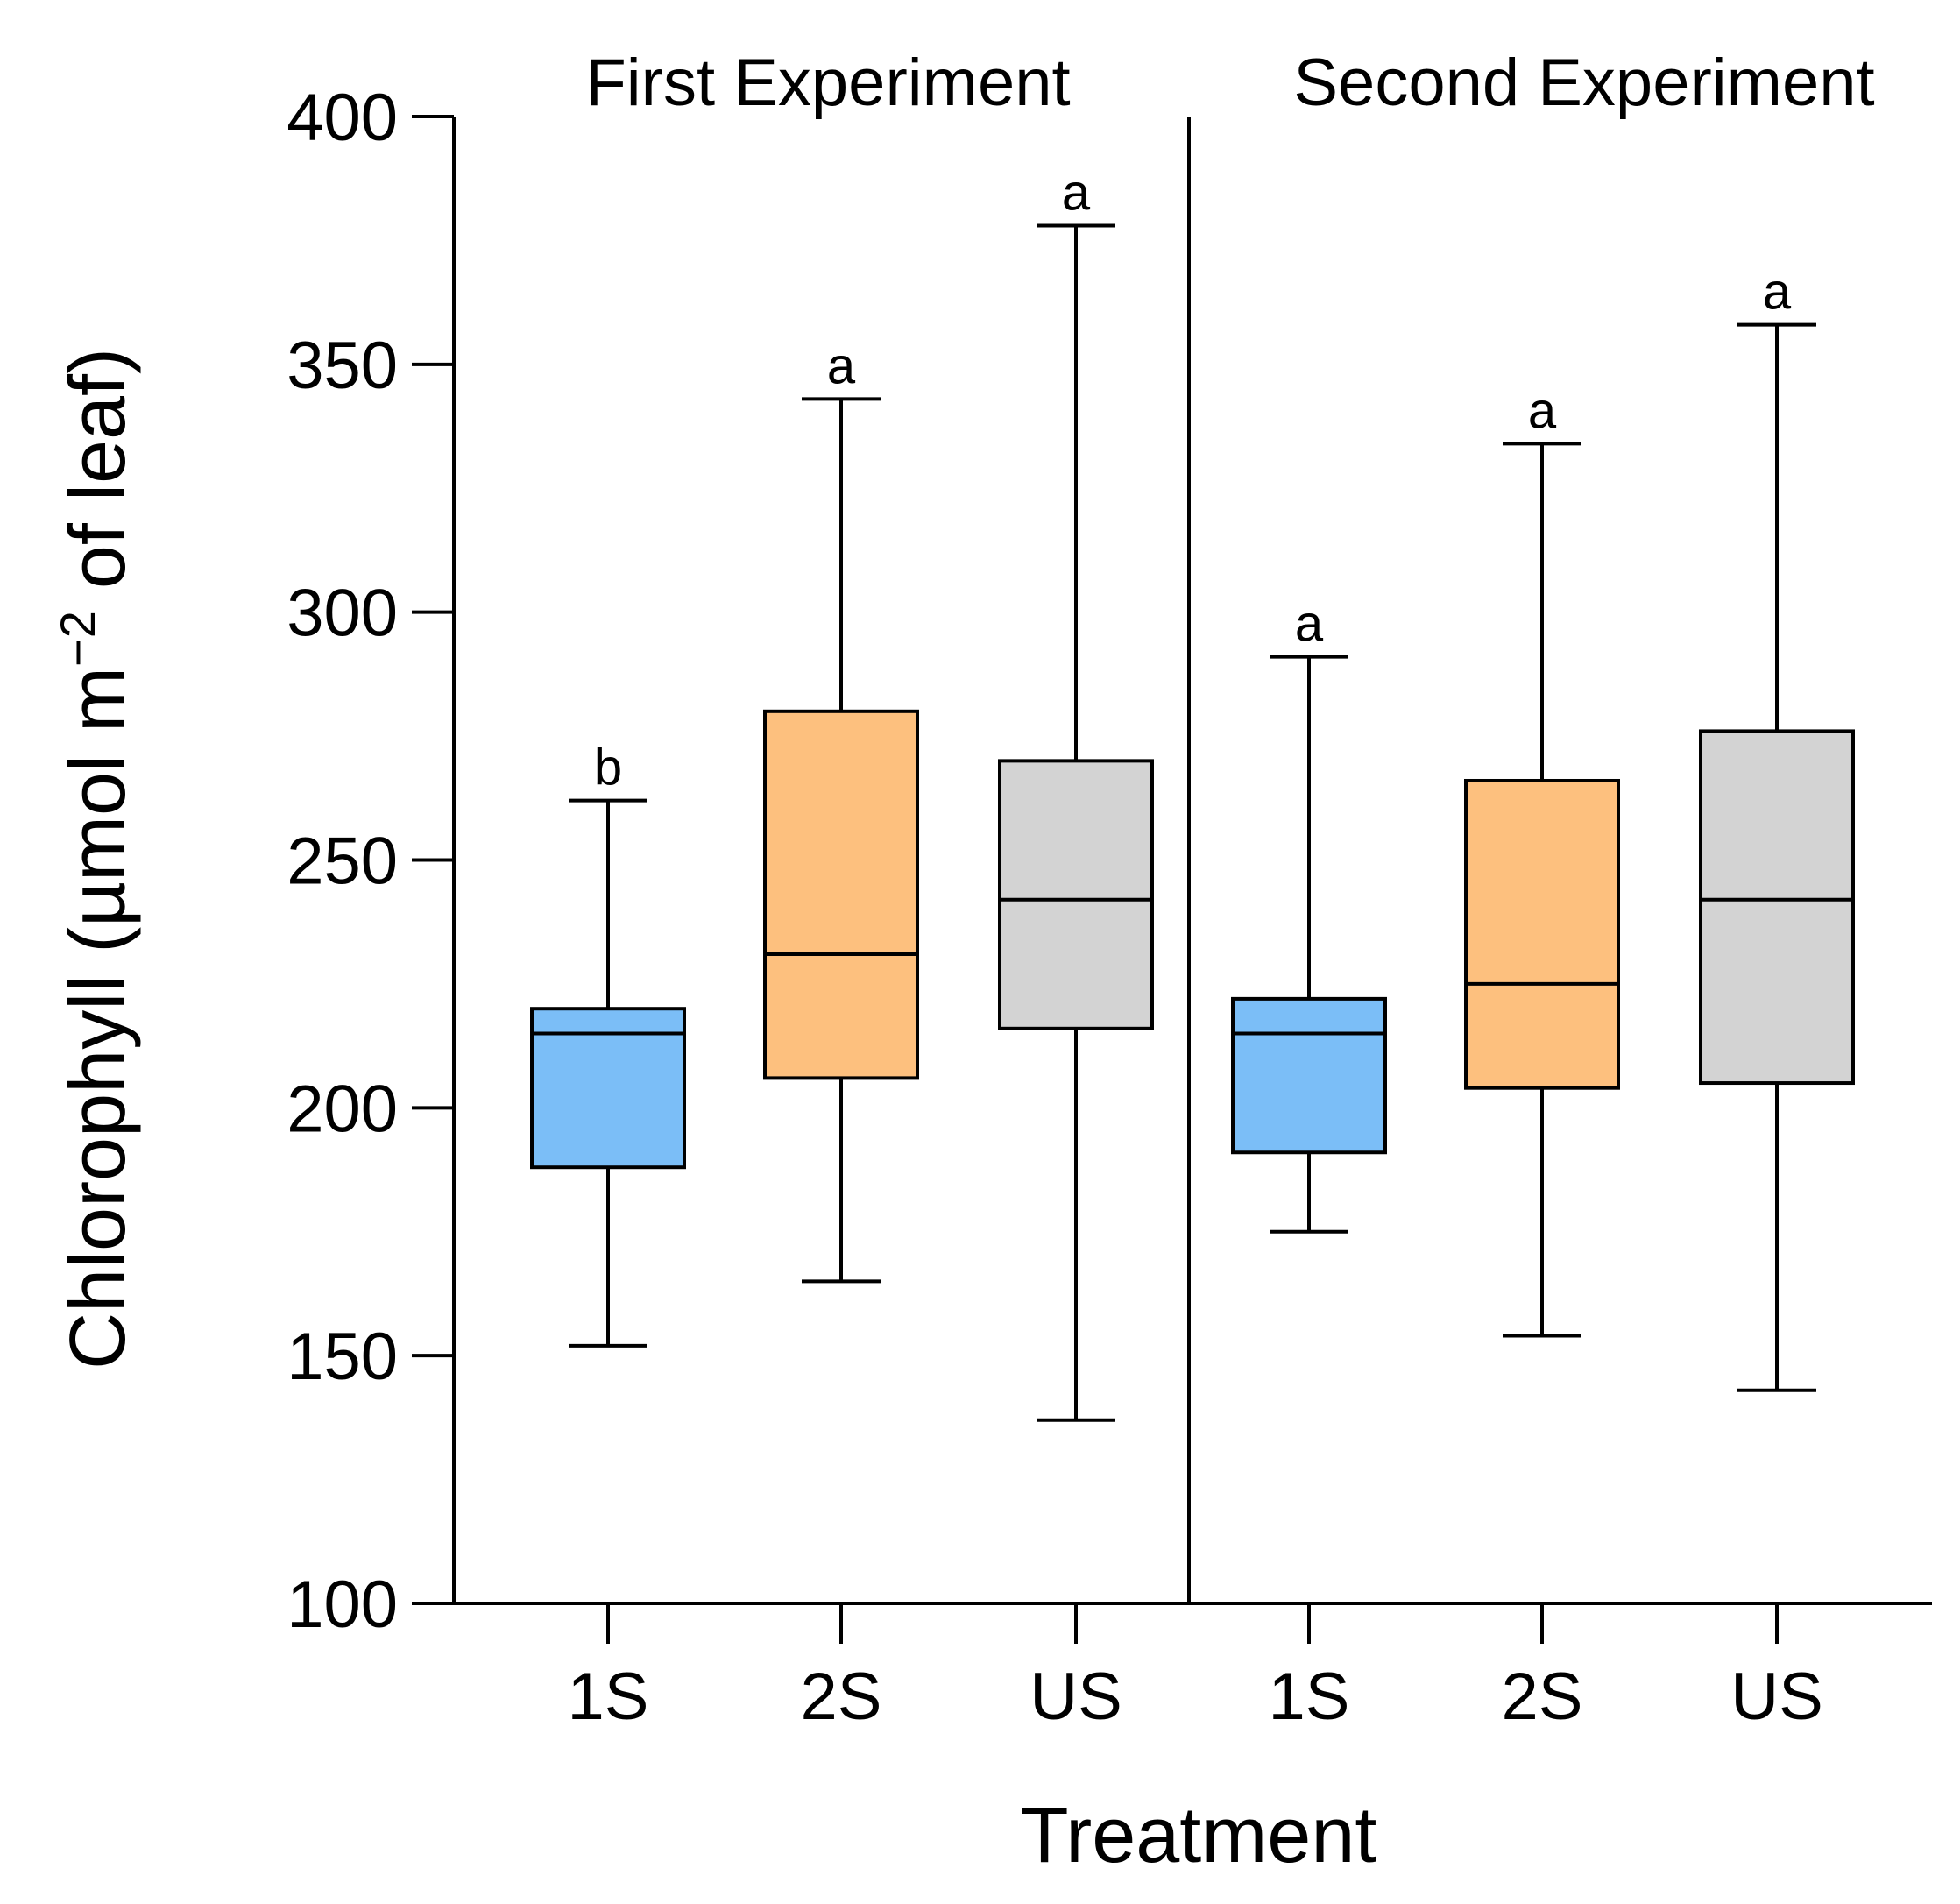  I want to click on y-tick-label: 150, so click(342, 1357).